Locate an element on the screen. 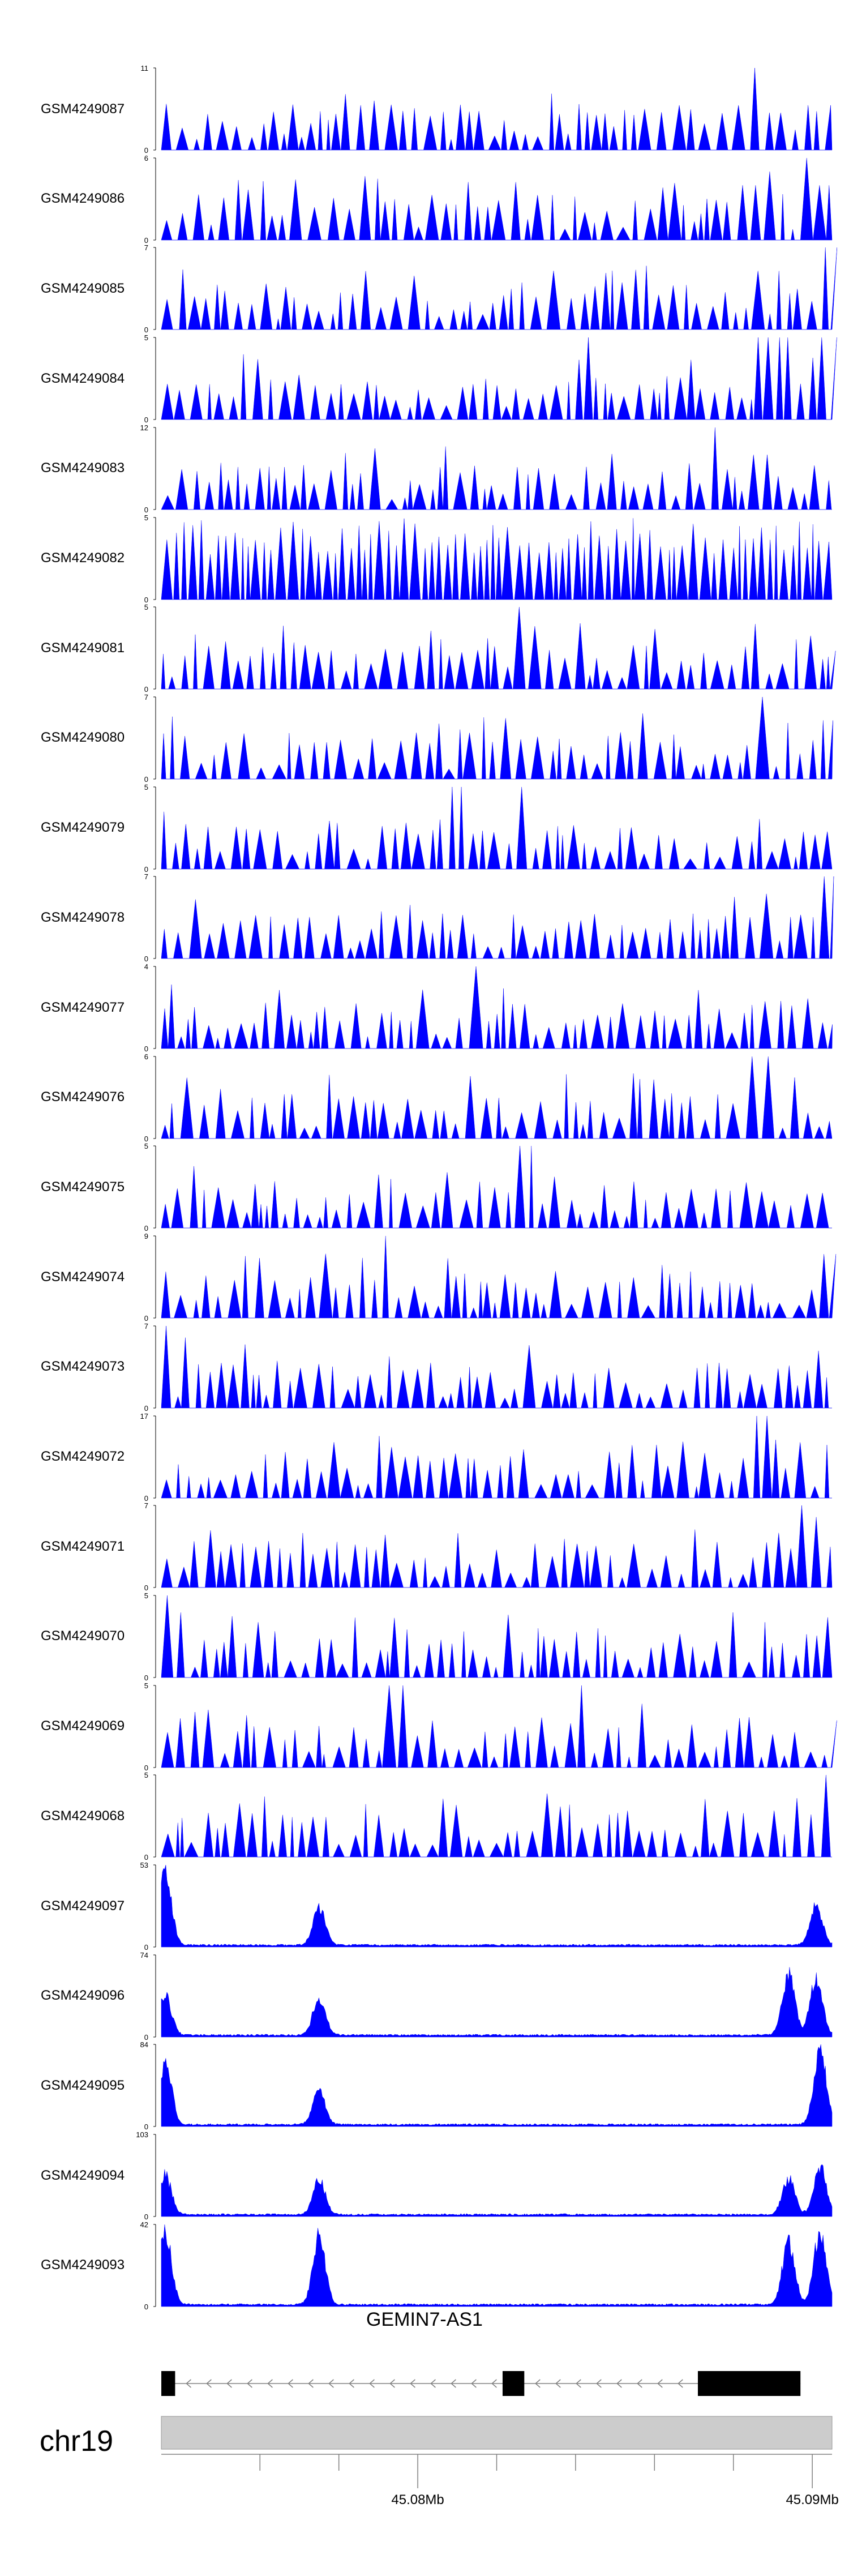 The width and height of the screenshot is (849, 2576). coverage-area-GSM4249084 is located at coordinates (499, 379).